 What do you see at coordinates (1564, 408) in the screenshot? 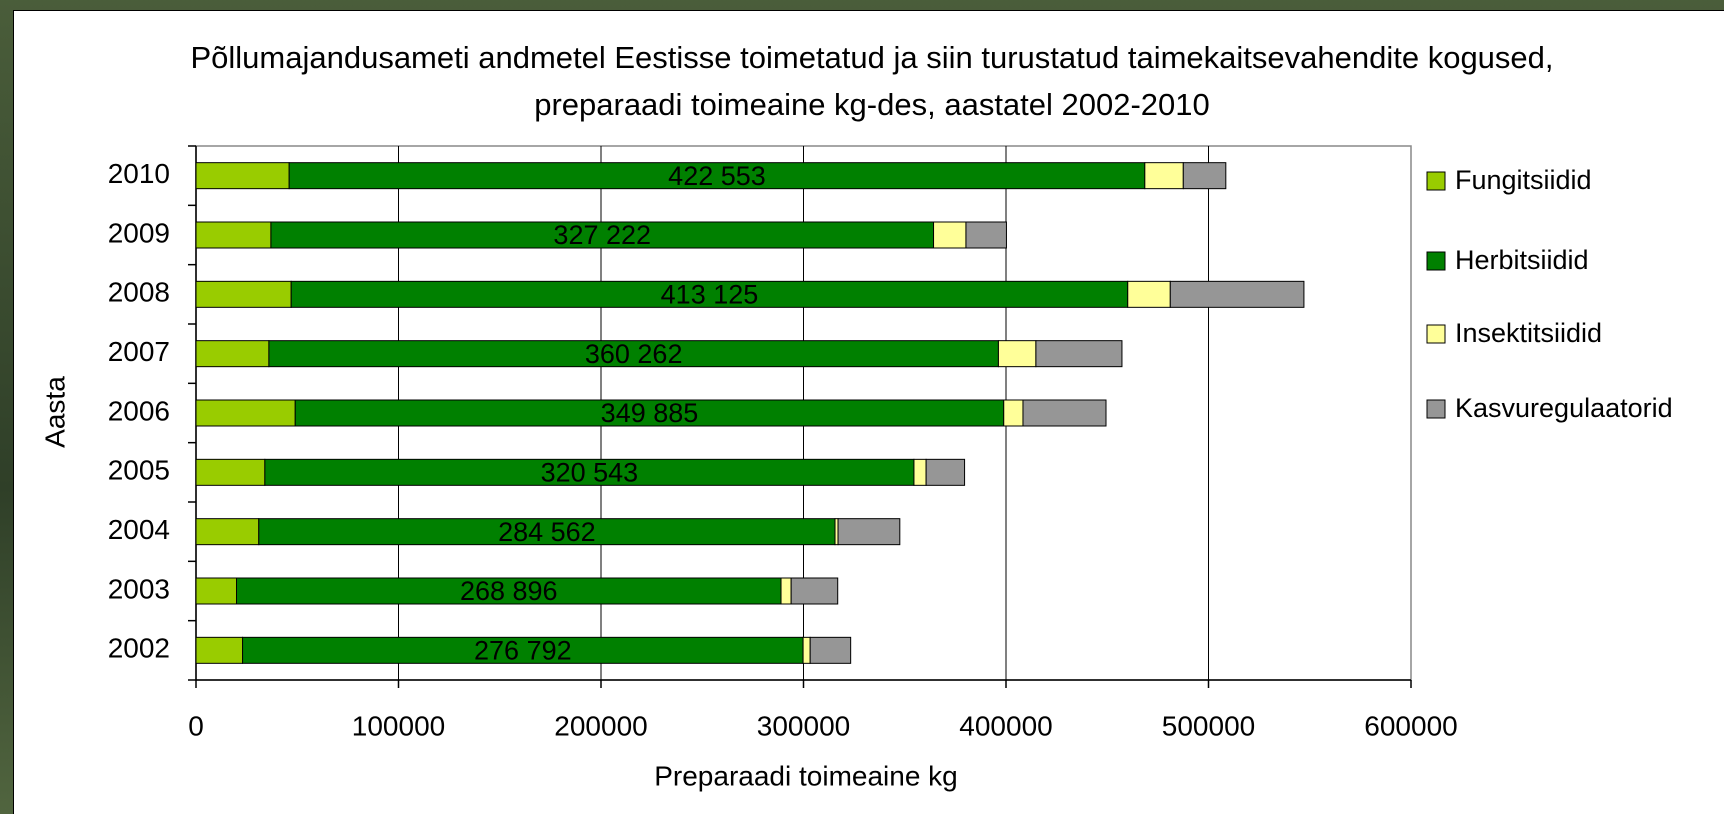
I see `legend-label: Kasvuregulaatorid` at bounding box center [1564, 408].